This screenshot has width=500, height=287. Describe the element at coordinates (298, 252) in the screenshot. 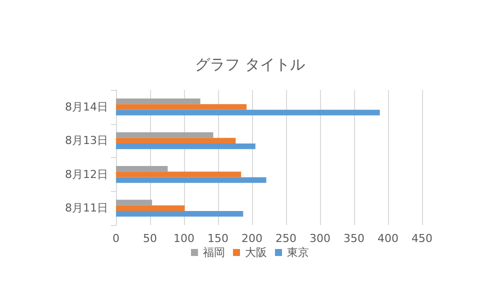

I see `legend-label: 東京` at that location.